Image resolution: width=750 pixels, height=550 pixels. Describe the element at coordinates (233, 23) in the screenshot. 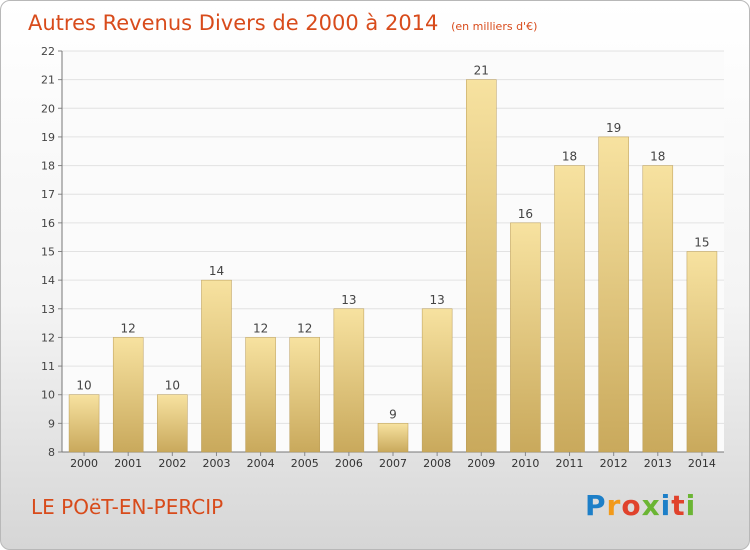

I see `chart-title-text: Autres Revenus Divers de 2000 à 2014` at that location.